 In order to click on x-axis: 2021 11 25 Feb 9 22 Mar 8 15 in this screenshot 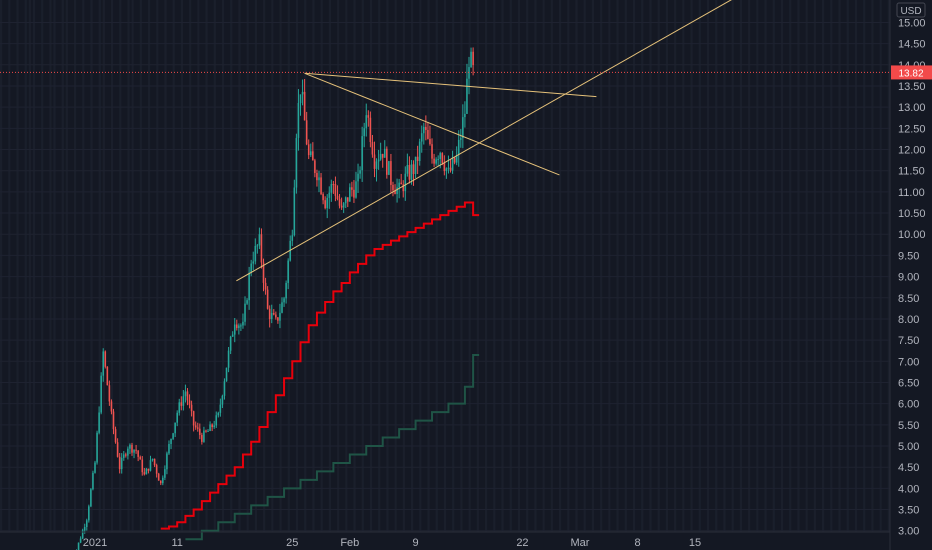, I will do `click(392, 543)`.